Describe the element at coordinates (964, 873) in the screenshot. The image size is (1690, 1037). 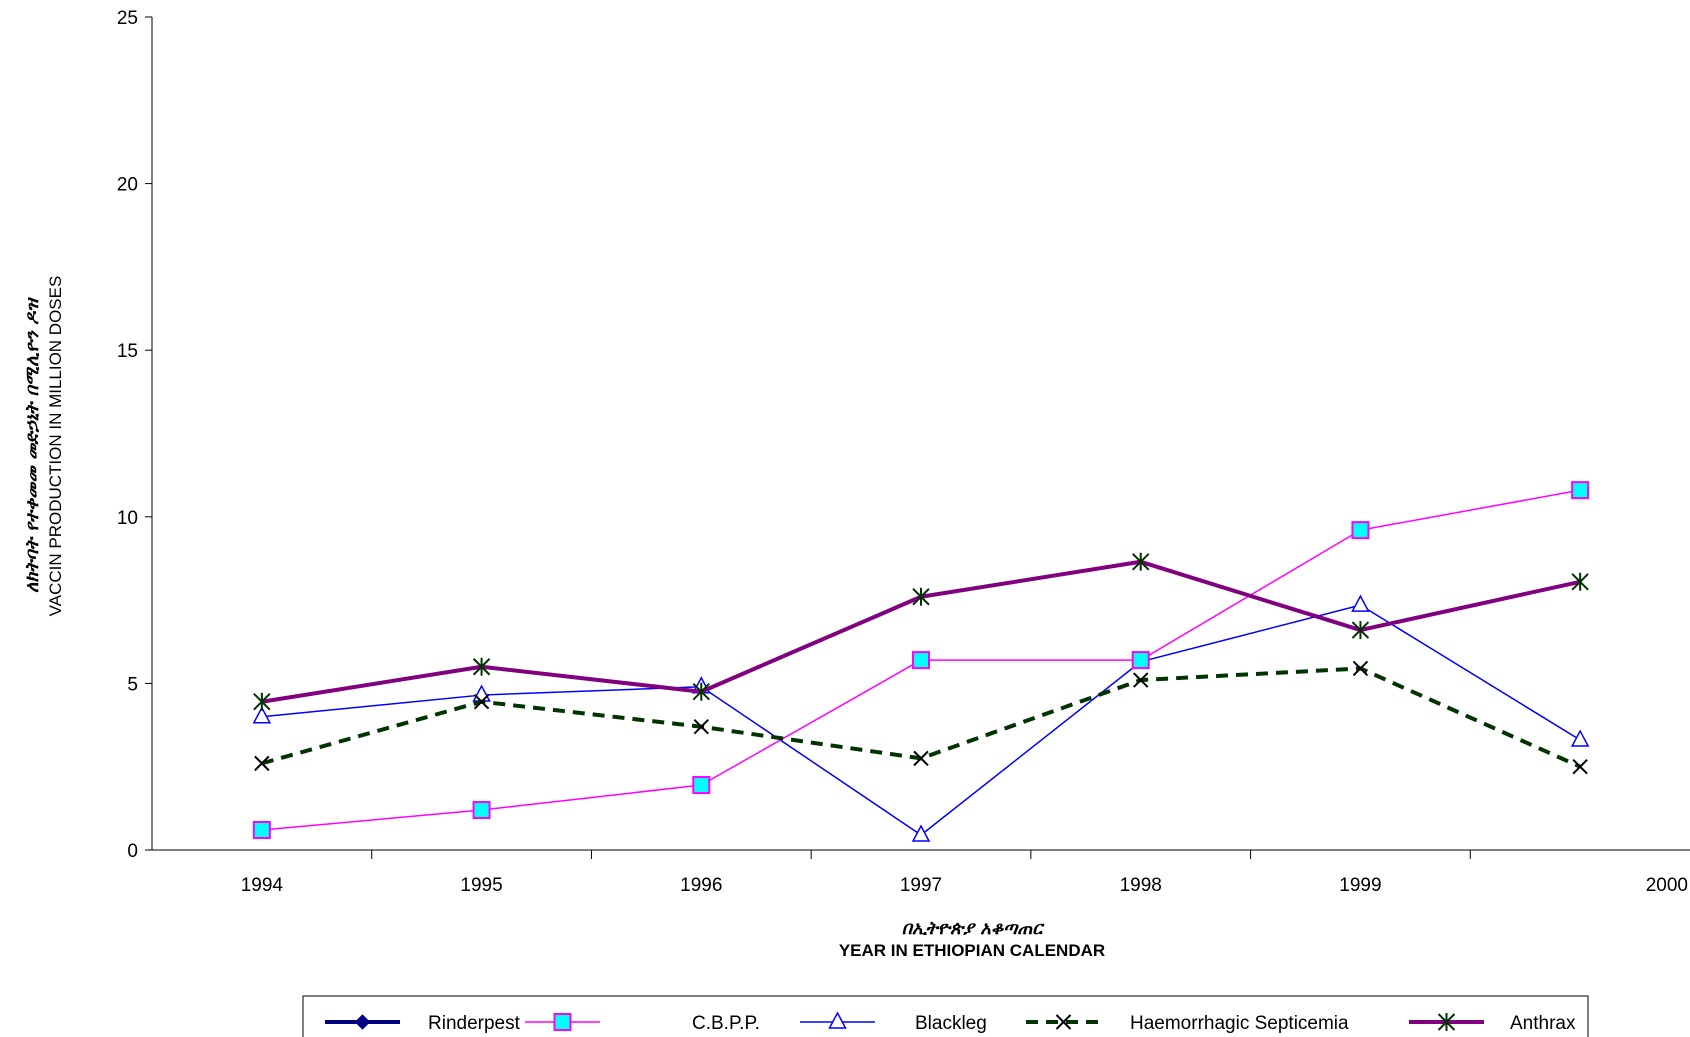
I see `x-axis-ticks: 1994 1995 1996 1997 1998 1999 2000` at that location.